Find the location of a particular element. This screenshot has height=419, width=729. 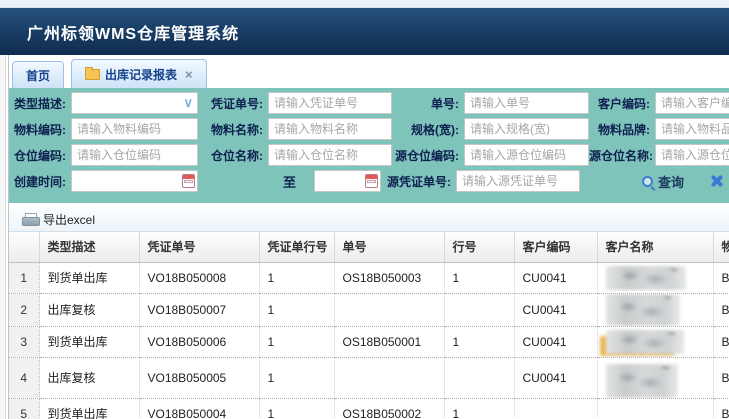

table-row: 4 出库复核 VO18B050005 1 CU0041 B is located at coordinates (369, 378).